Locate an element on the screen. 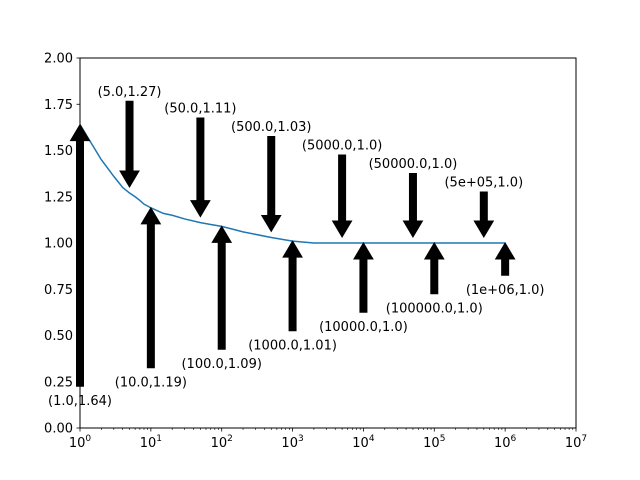 The width and height of the screenshot is (640, 480). y-tick-label: 2.00 is located at coordinates (58, 59).